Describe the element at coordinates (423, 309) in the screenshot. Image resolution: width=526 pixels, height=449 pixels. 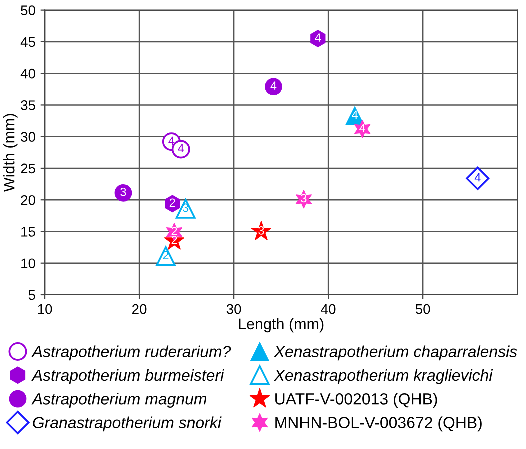
I see `x-tick-label: 50` at that location.